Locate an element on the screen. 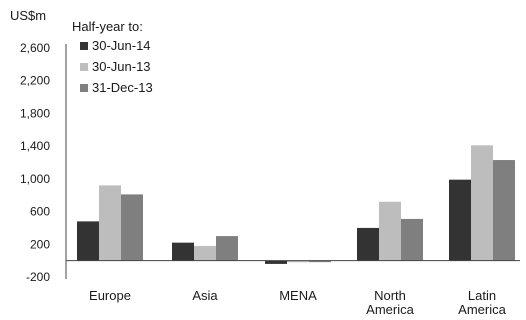  legend-title: Half-year to: is located at coordinates (107, 26).